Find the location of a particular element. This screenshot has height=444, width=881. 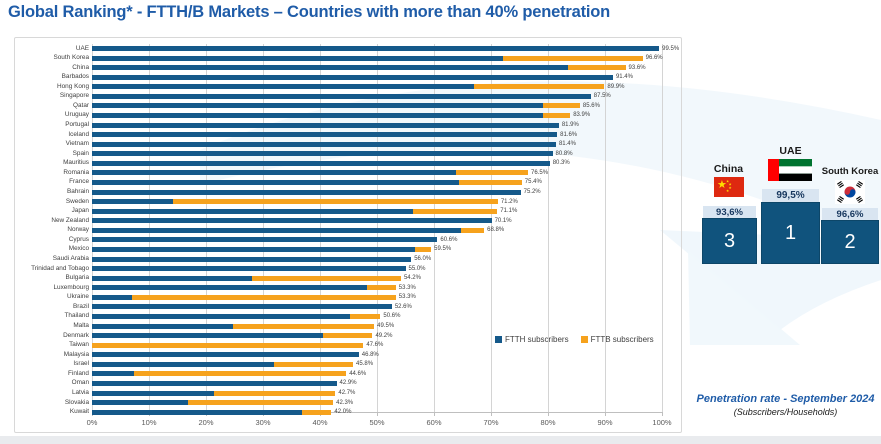

country-label: Bulgaria is located at coordinates (77, 278).